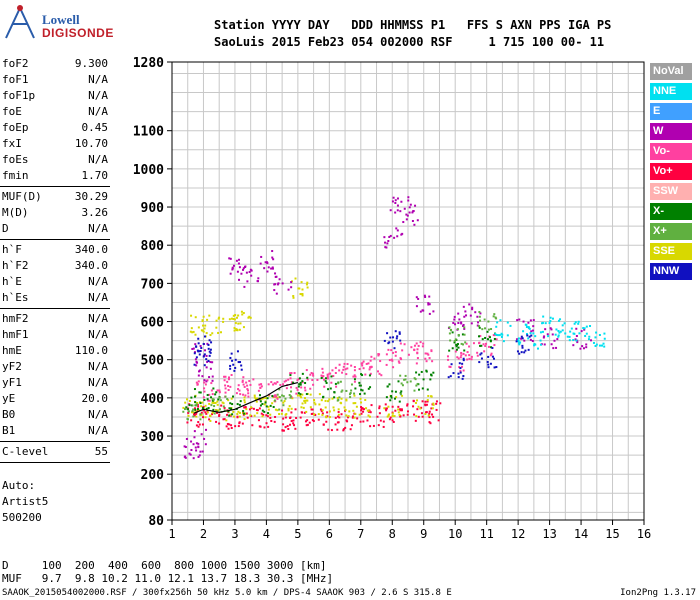  What do you see at coordinates (15, 159) in the screenshot?
I see `param-label: foEs` at bounding box center [15, 159].